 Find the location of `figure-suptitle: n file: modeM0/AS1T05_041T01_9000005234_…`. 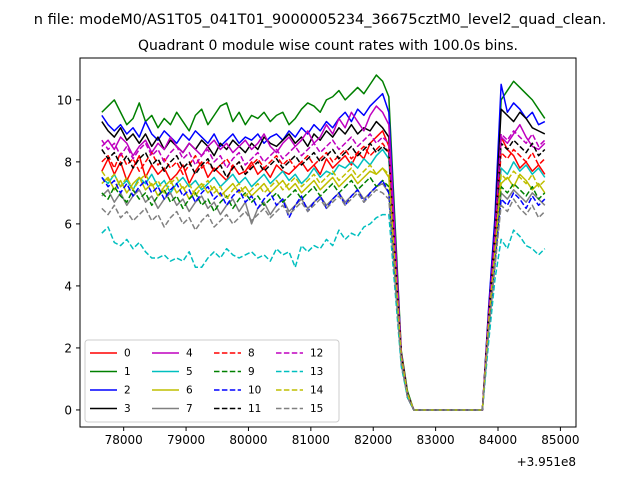

figure-suptitle: n file: modeM0/AS1T05_041T01_9000005234_… is located at coordinates (320, 20).